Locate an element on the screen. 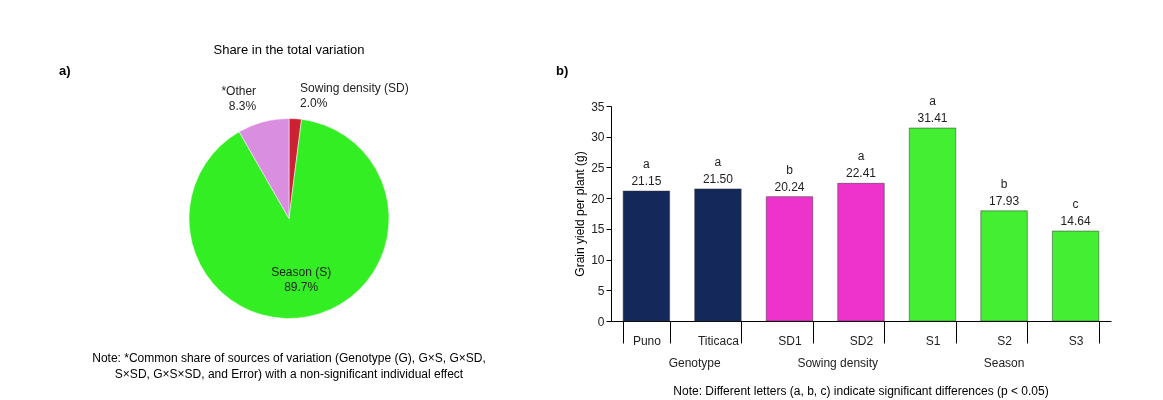 This screenshot has width=1163, height=400. slice-label: Season (S) is located at coordinates (301, 272).